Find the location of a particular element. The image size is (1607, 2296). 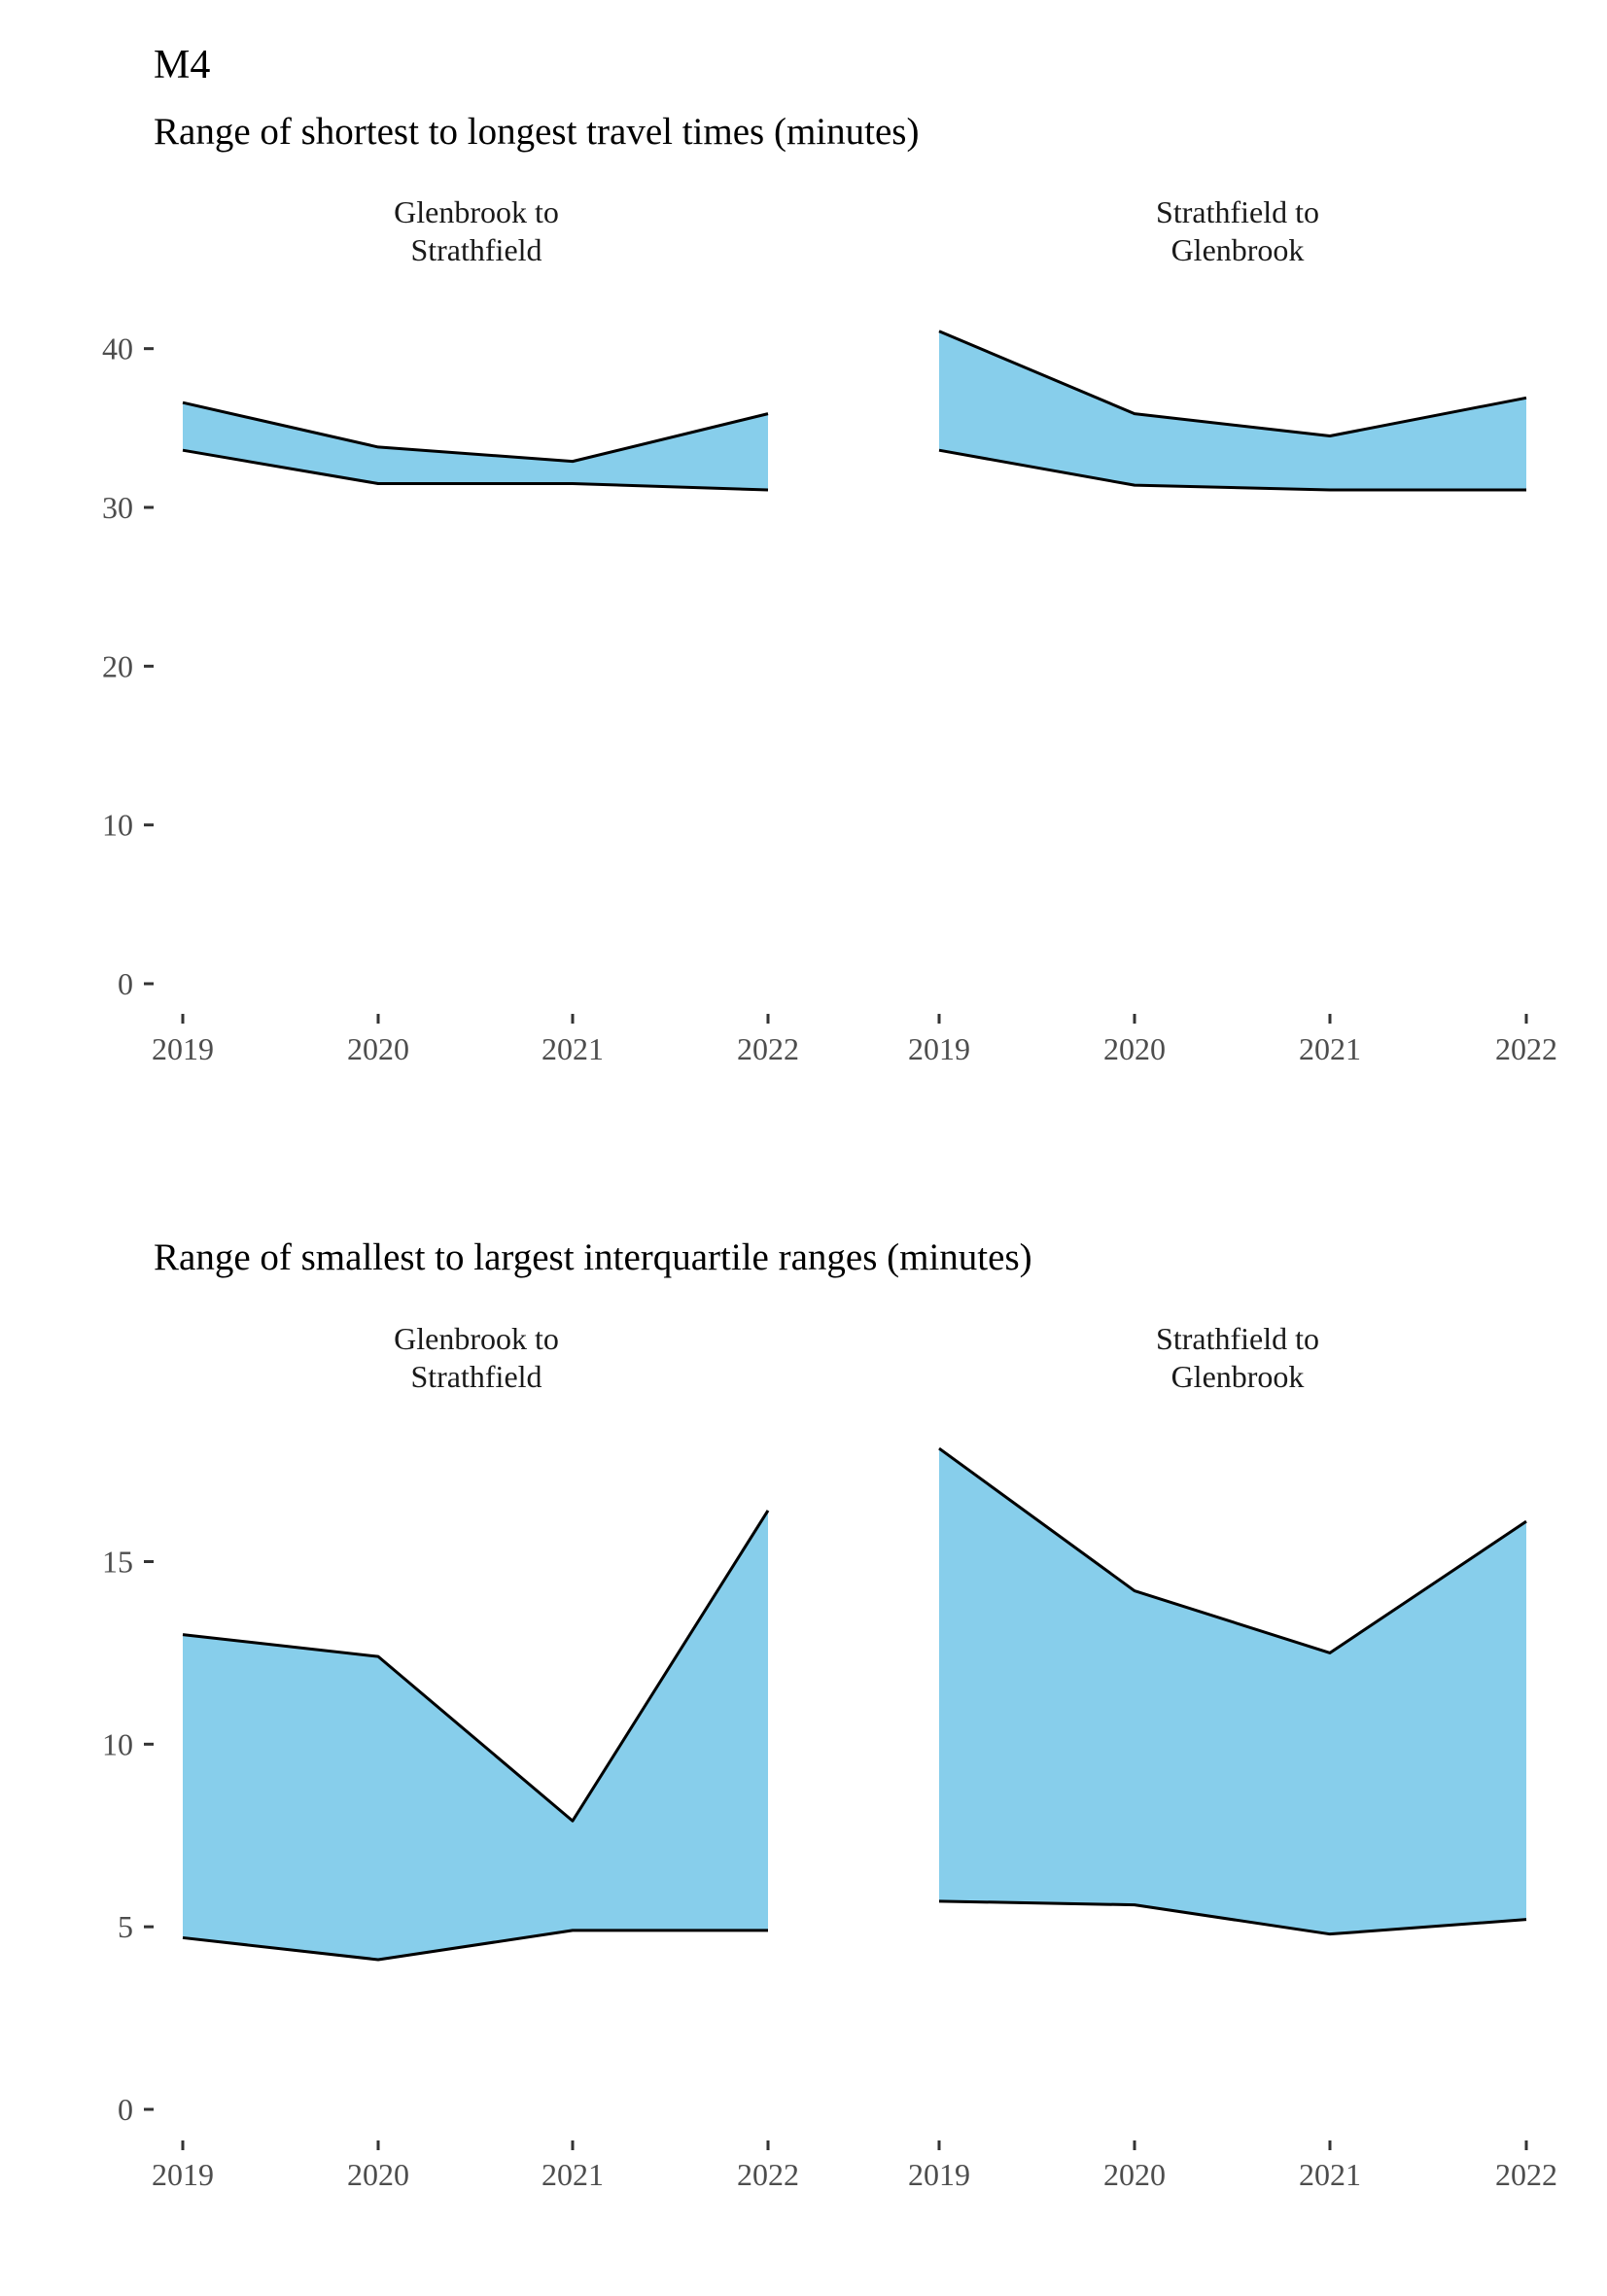

chart-2-panel-1-range-band is located at coordinates (475, 1735).